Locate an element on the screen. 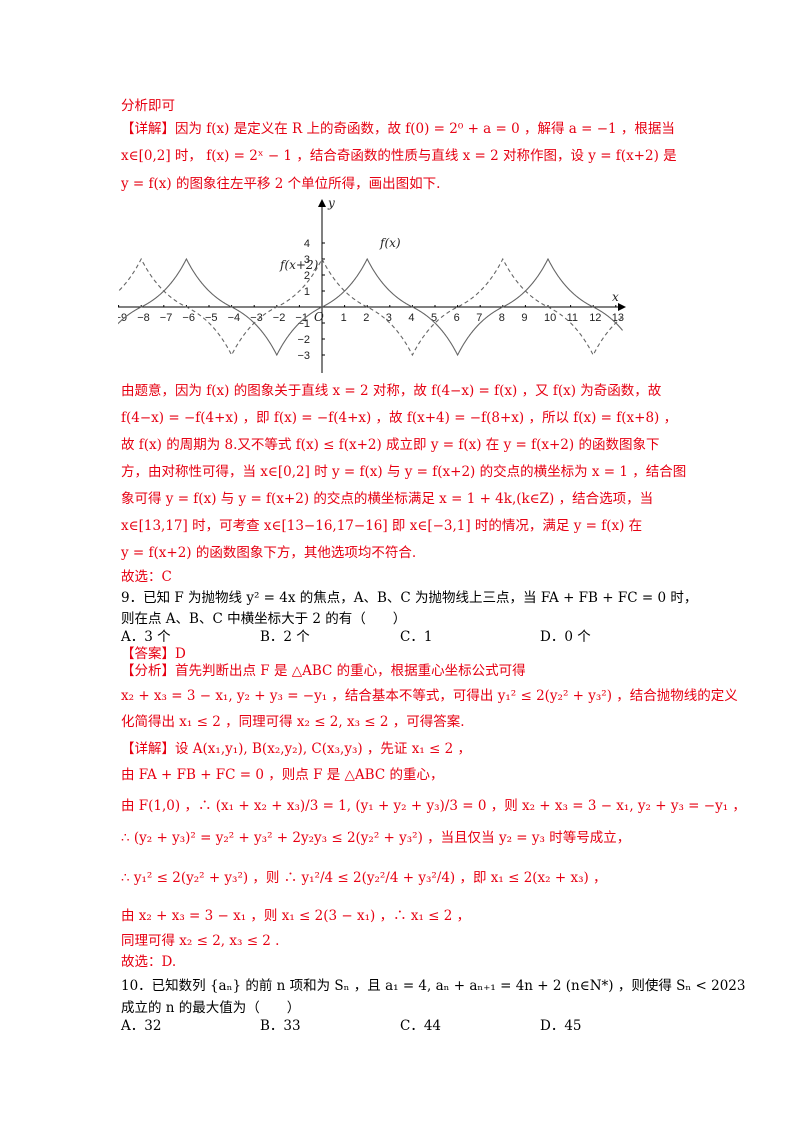  y-tick-label: −2 is located at coordinates (303, 340).